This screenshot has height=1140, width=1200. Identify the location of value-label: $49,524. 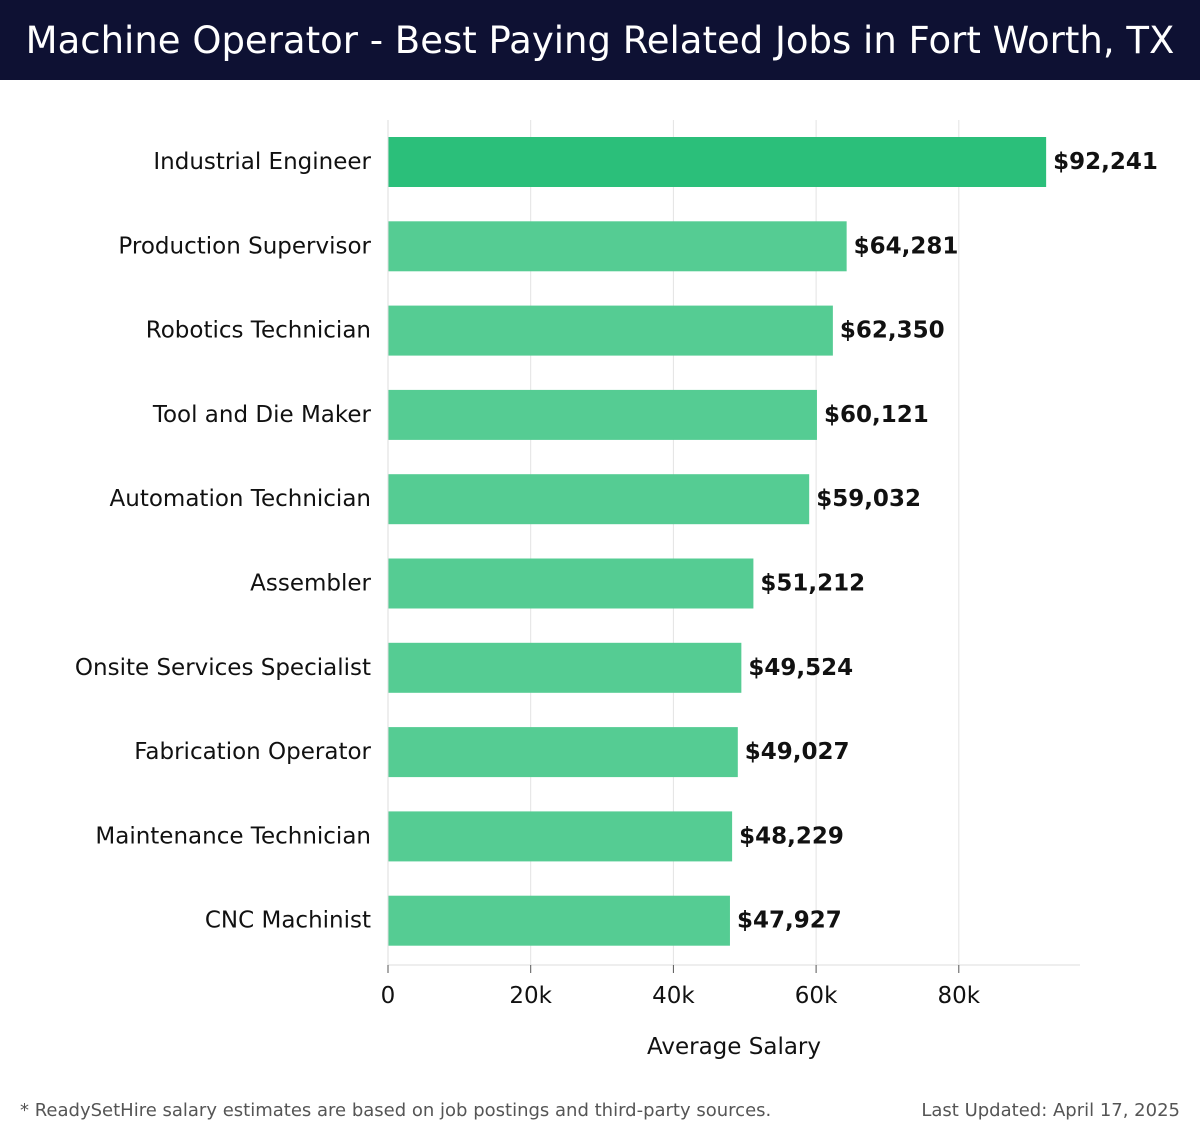
(800, 668).